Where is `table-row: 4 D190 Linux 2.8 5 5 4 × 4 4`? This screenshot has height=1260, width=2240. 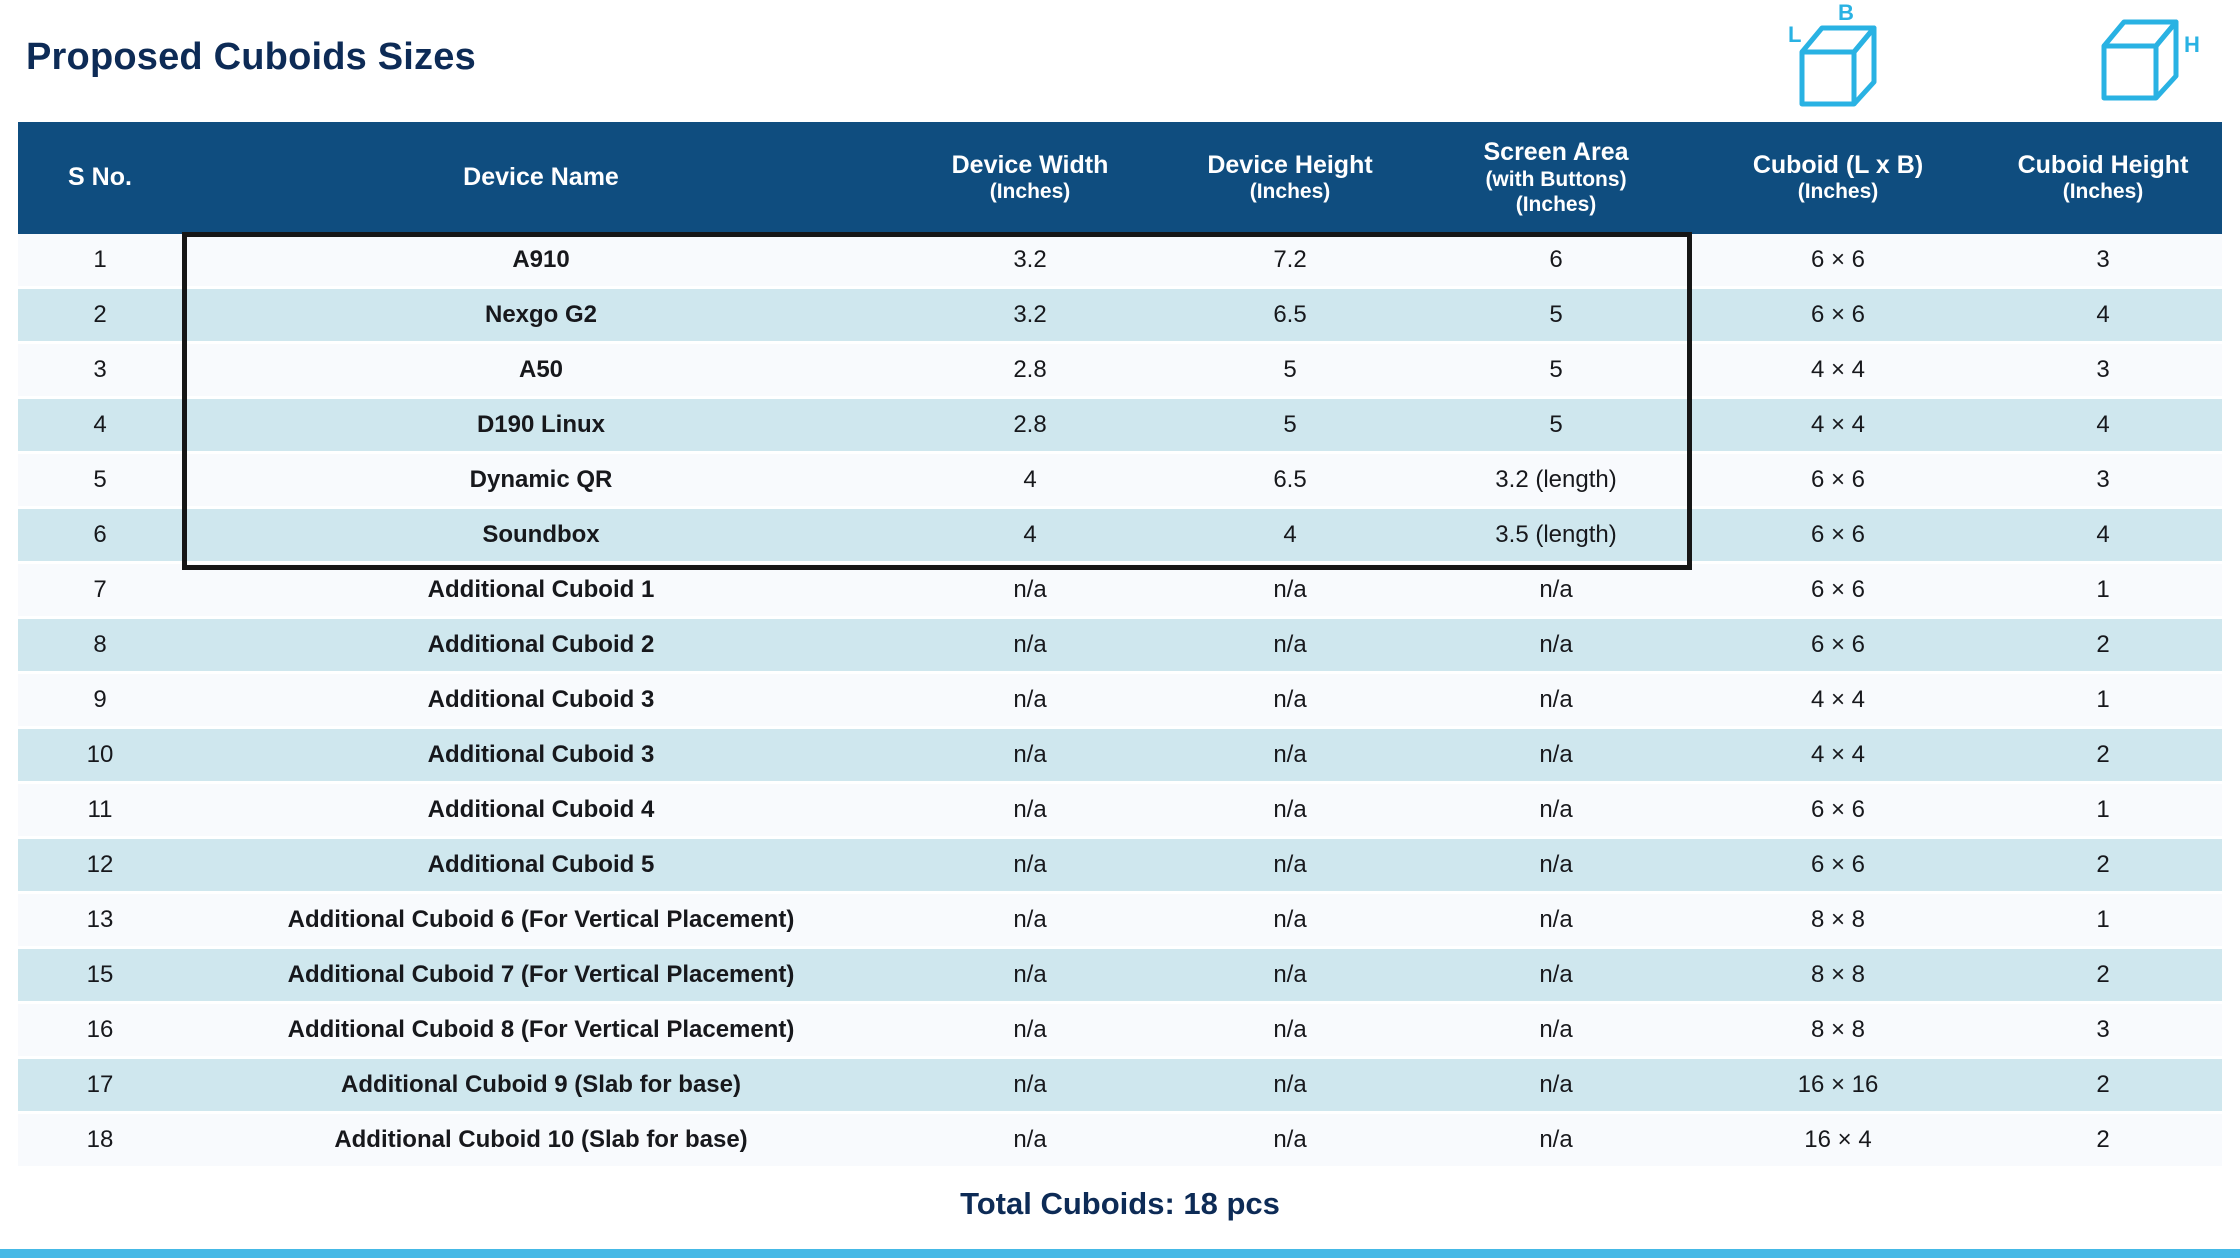
table-row: 4 D190 Linux 2.8 5 5 4 × 4 4 is located at coordinates (1120, 425).